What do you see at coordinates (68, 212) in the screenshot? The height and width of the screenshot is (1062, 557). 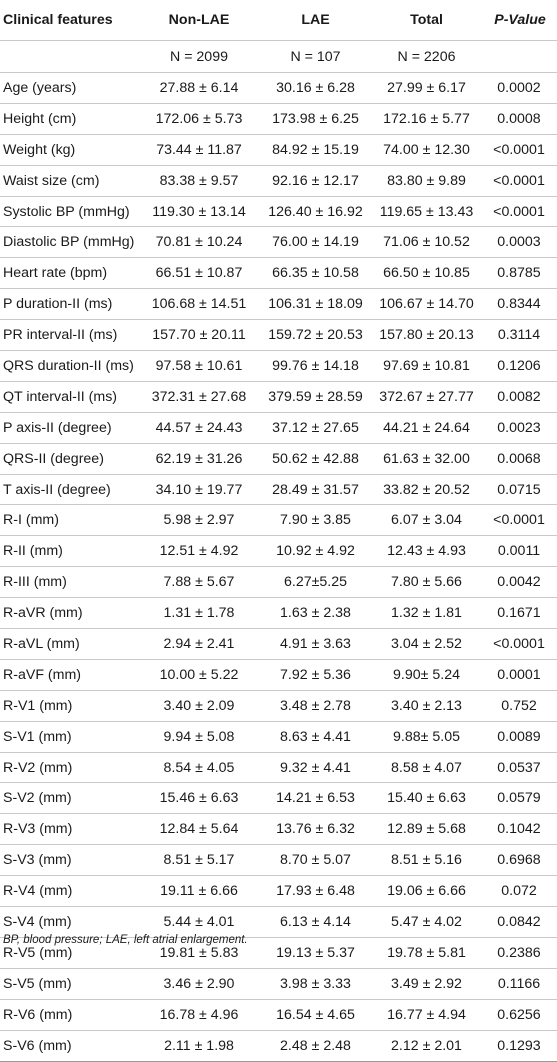 I see `feature-name: Systolic BP (mmHg)` at bounding box center [68, 212].